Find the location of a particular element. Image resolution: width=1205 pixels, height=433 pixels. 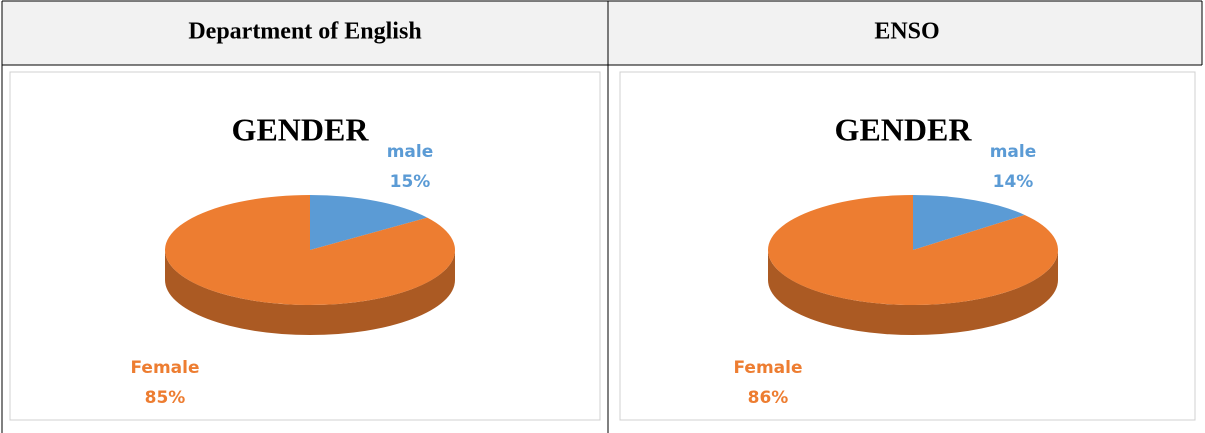

slice-value-label: 85% is located at coordinates (165, 398).